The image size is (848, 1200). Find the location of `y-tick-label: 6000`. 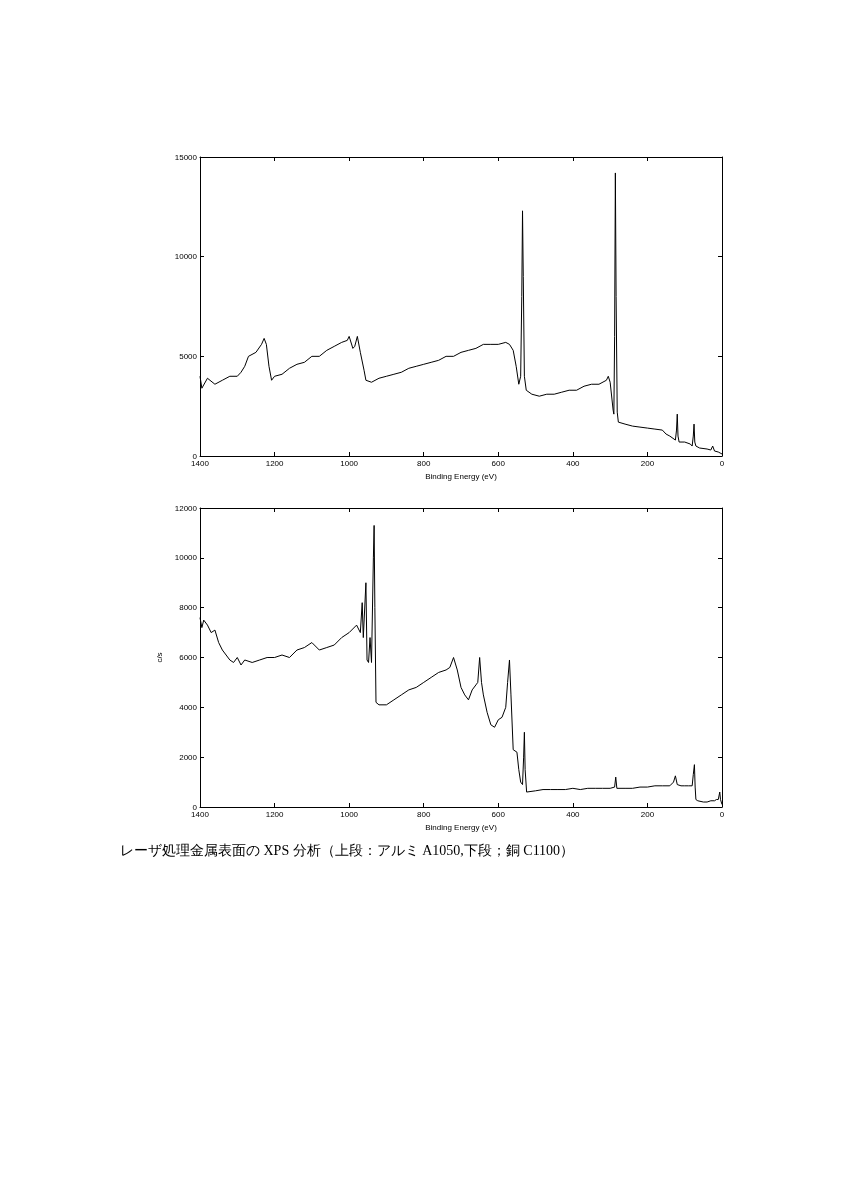

y-tick-label: 6000 is located at coordinates (188, 657).